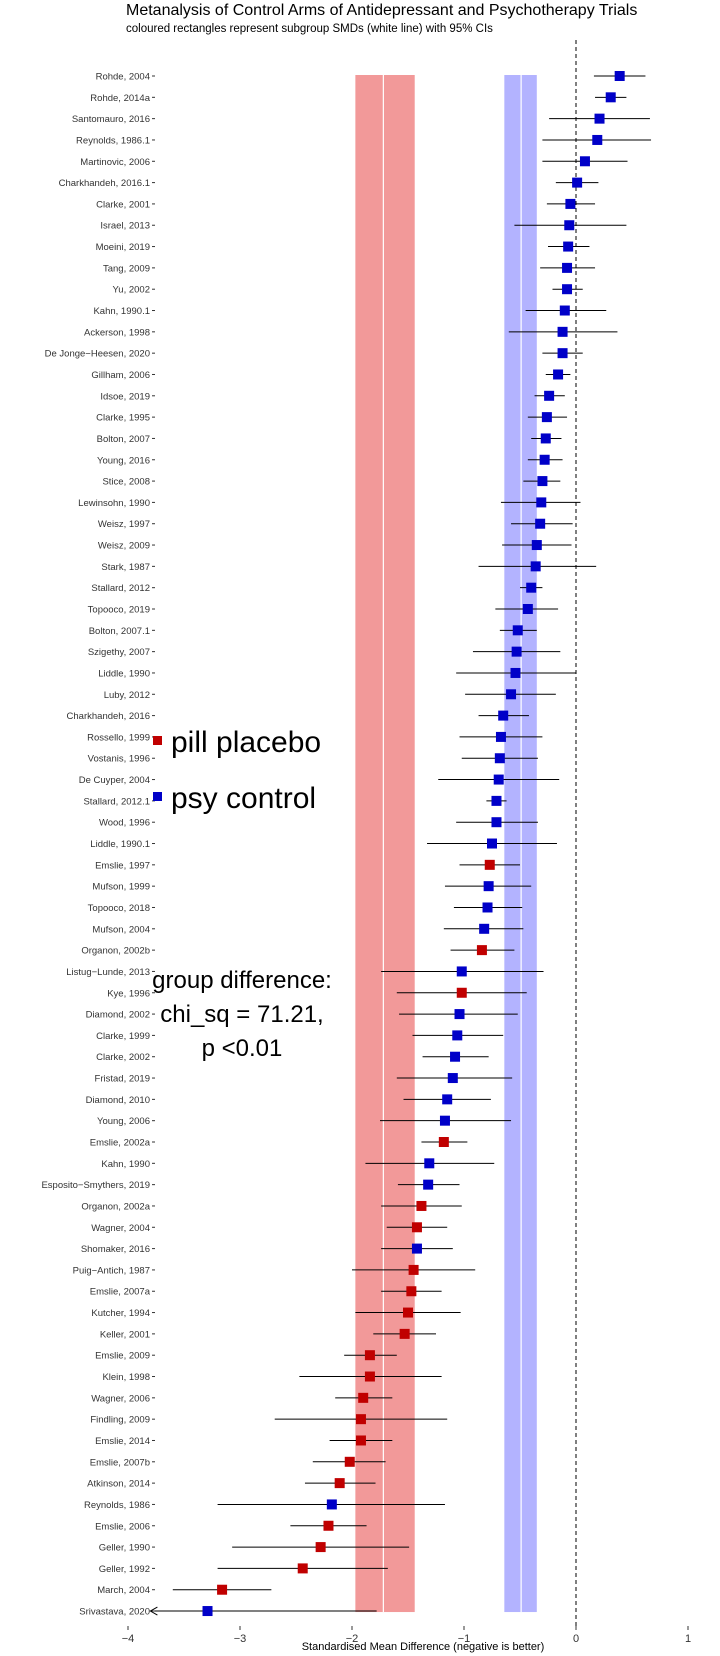 Image resolution: width=720 pixels, height=1656 pixels. I want to click on study-label: Vostanis, 1996, so click(119, 759).